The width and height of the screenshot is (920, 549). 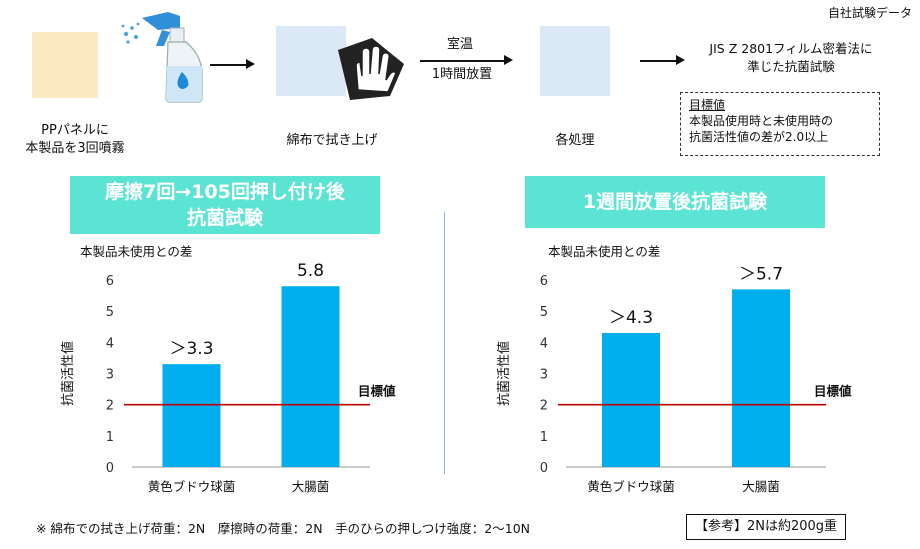 I want to click on step1-line2: 本製品を3回噴霧, so click(x=75, y=148).